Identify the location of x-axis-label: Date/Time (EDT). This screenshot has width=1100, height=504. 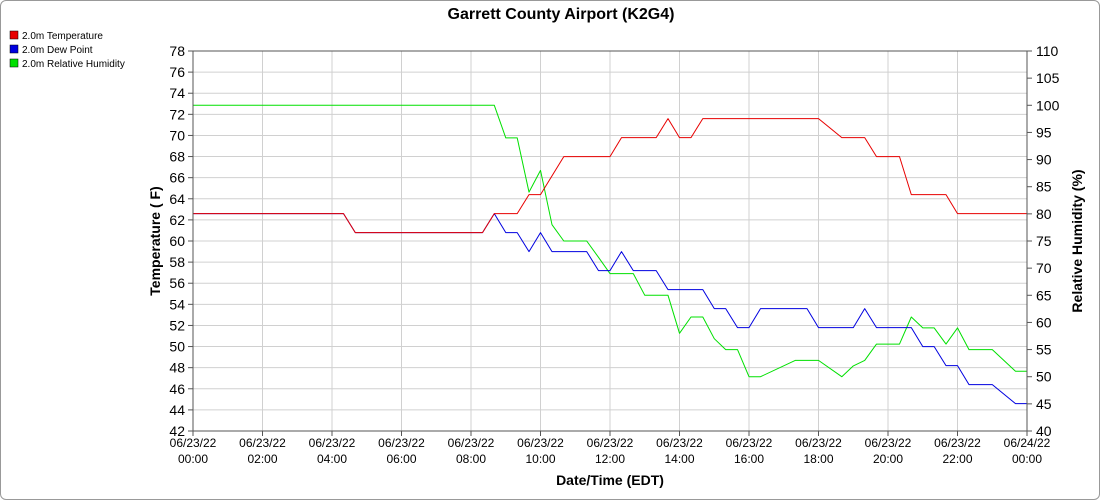
(610, 480).